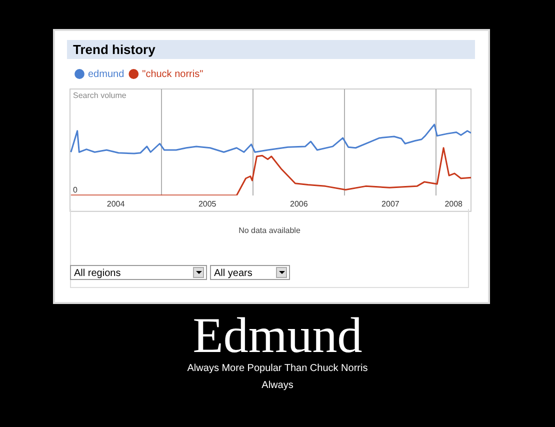 This screenshot has height=427, width=555. Describe the element at coordinates (116, 203) in the screenshot. I see `x-tick-label: 2004` at that location.